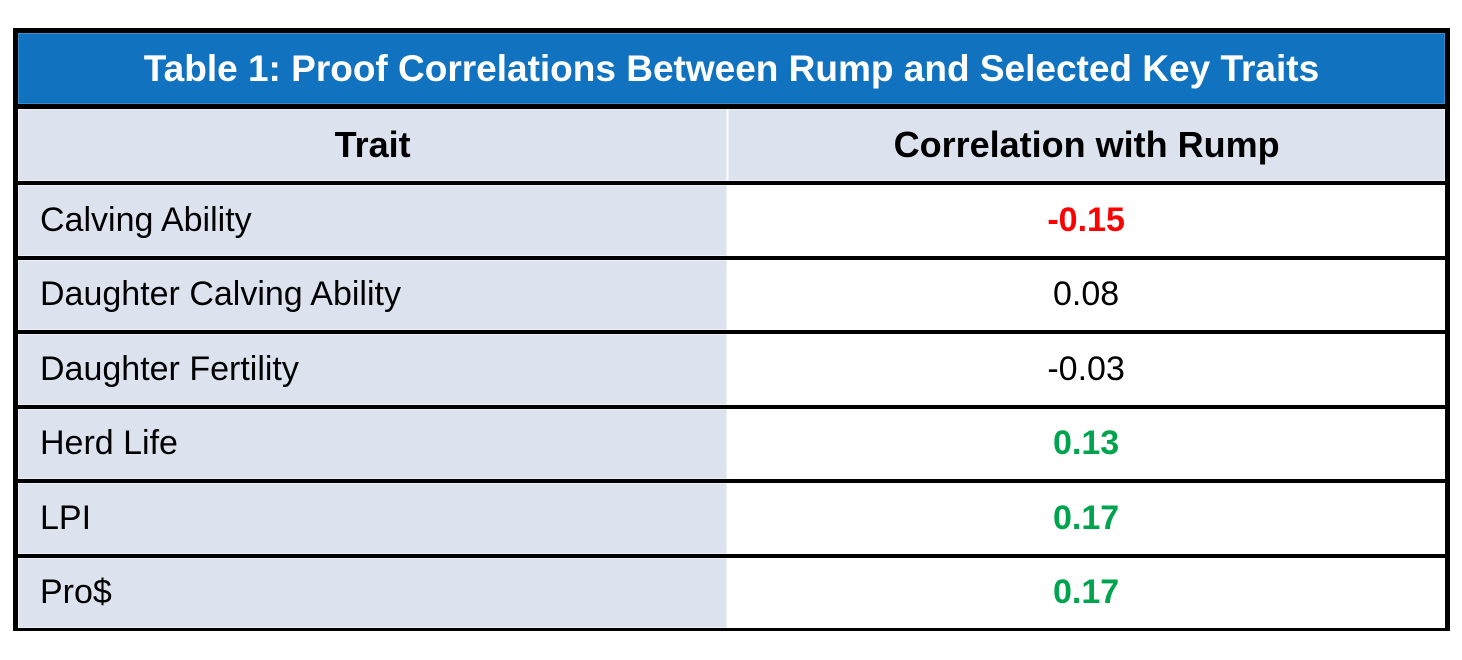  I want to click on correlation-value-cell: -0.03, so click(1086, 369).